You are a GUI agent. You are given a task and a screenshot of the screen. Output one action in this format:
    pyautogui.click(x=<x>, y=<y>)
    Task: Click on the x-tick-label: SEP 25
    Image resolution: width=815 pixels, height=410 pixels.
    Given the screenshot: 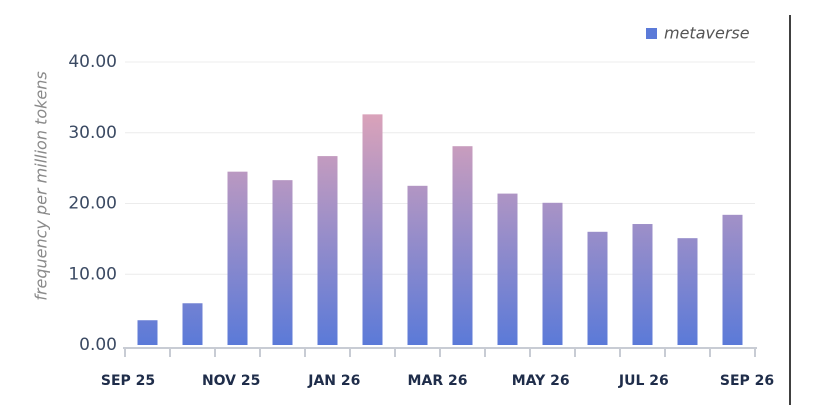 What is the action you would take?
    pyautogui.click(x=128, y=381)
    